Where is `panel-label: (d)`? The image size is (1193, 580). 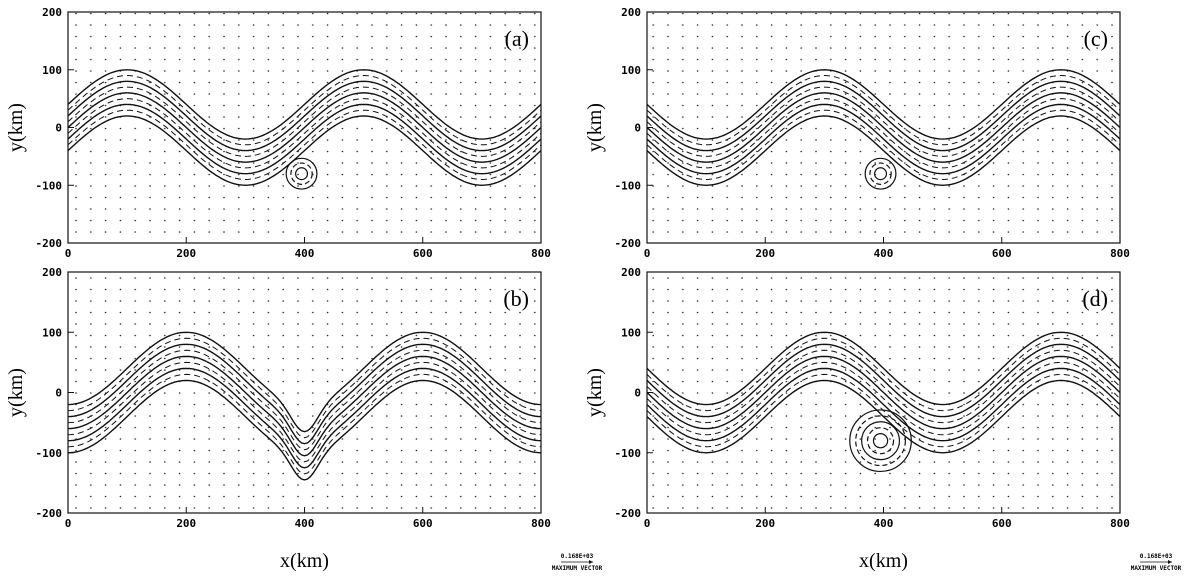 panel-label: (d) is located at coordinates (1095, 298).